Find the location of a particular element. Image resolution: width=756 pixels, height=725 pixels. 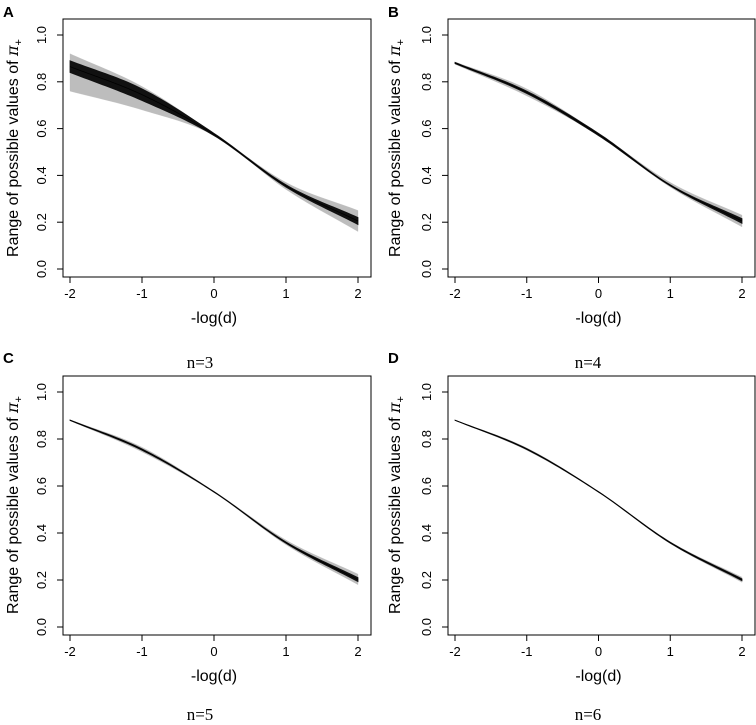

panel-caption: n=6 is located at coordinates (588, 714).